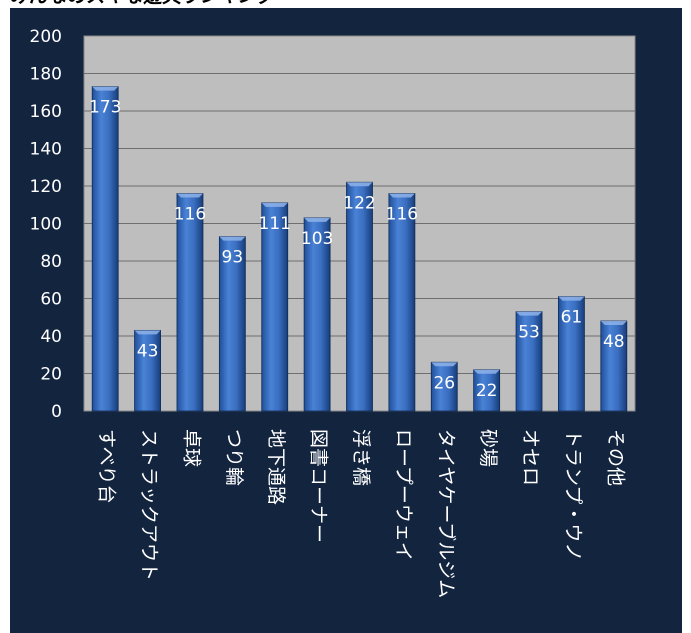  What do you see at coordinates (105, 108) in the screenshot?
I see `data-label: 173` at bounding box center [105, 108].